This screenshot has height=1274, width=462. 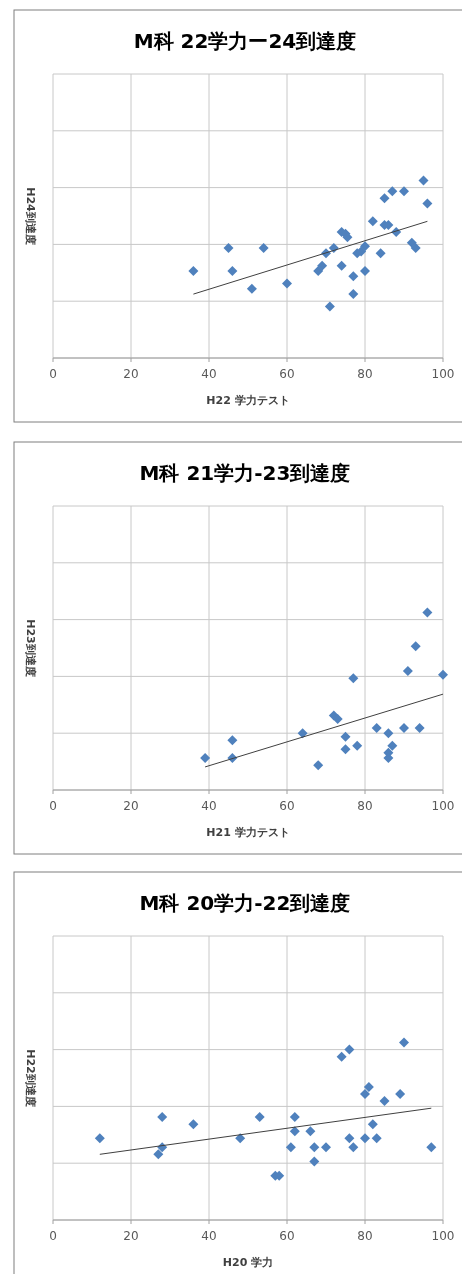 I want to click on x-axis-title: H22 学力テスト, so click(x=248, y=400).